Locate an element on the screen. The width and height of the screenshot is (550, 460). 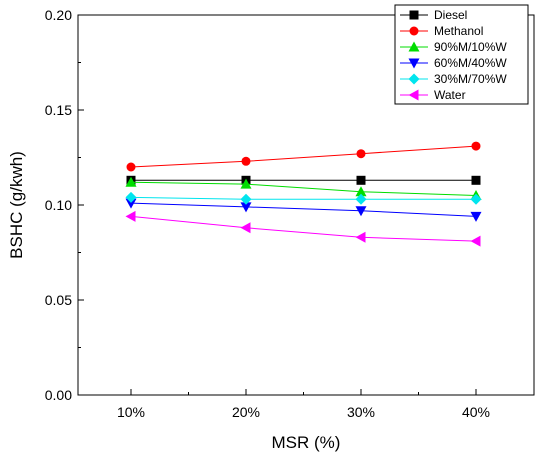
legend-item: Water is located at coordinates (433, 95).